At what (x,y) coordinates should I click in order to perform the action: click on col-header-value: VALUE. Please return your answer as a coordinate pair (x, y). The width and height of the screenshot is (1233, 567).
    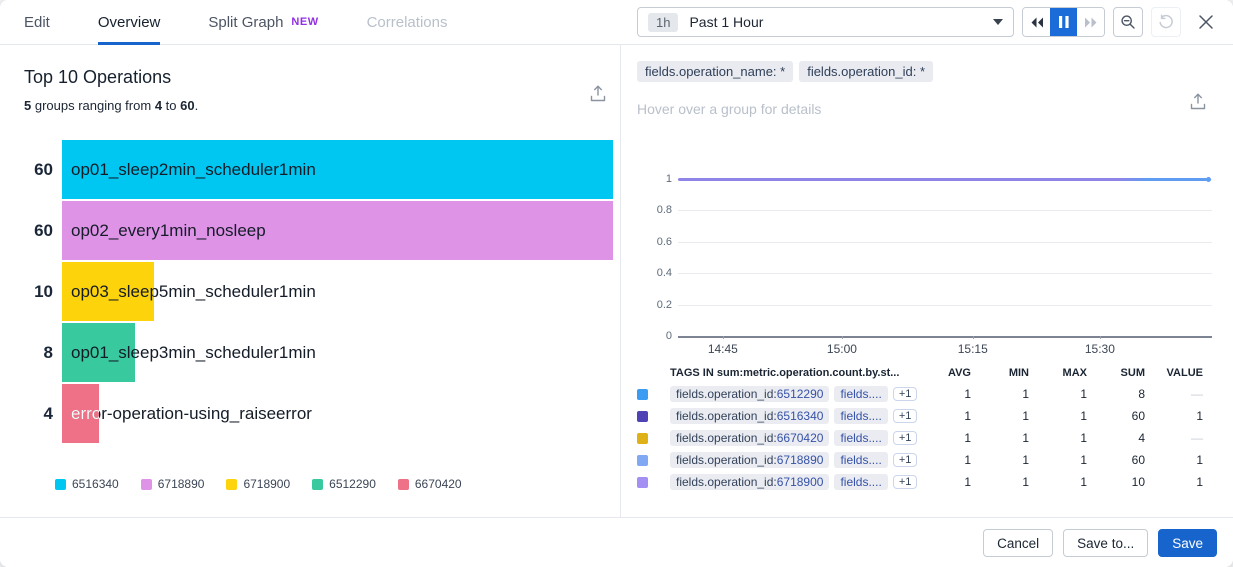
    Looking at the image, I should click on (1184, 373).